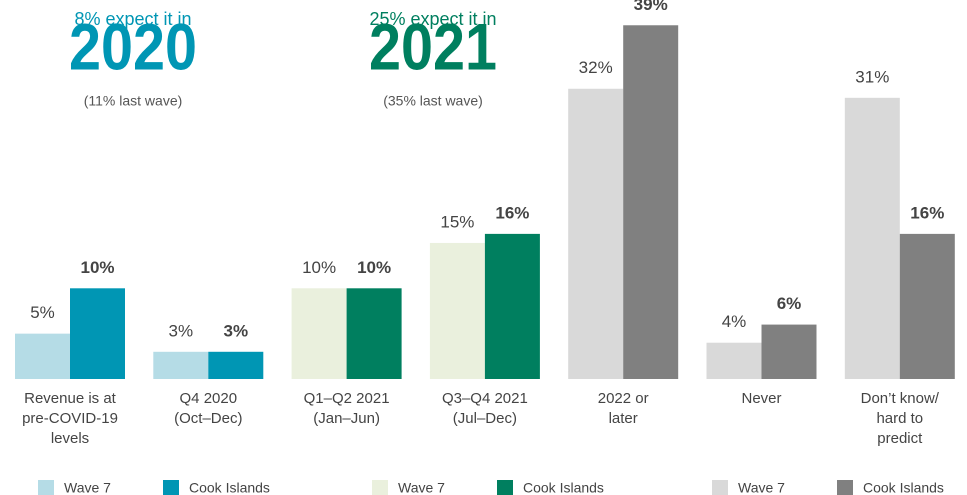 The width and height of the screenshot is (967, 495). Describe the element at coordinates (433, 101) in the screenshot. I see `annotation-note: (35% last wave)` at that location.